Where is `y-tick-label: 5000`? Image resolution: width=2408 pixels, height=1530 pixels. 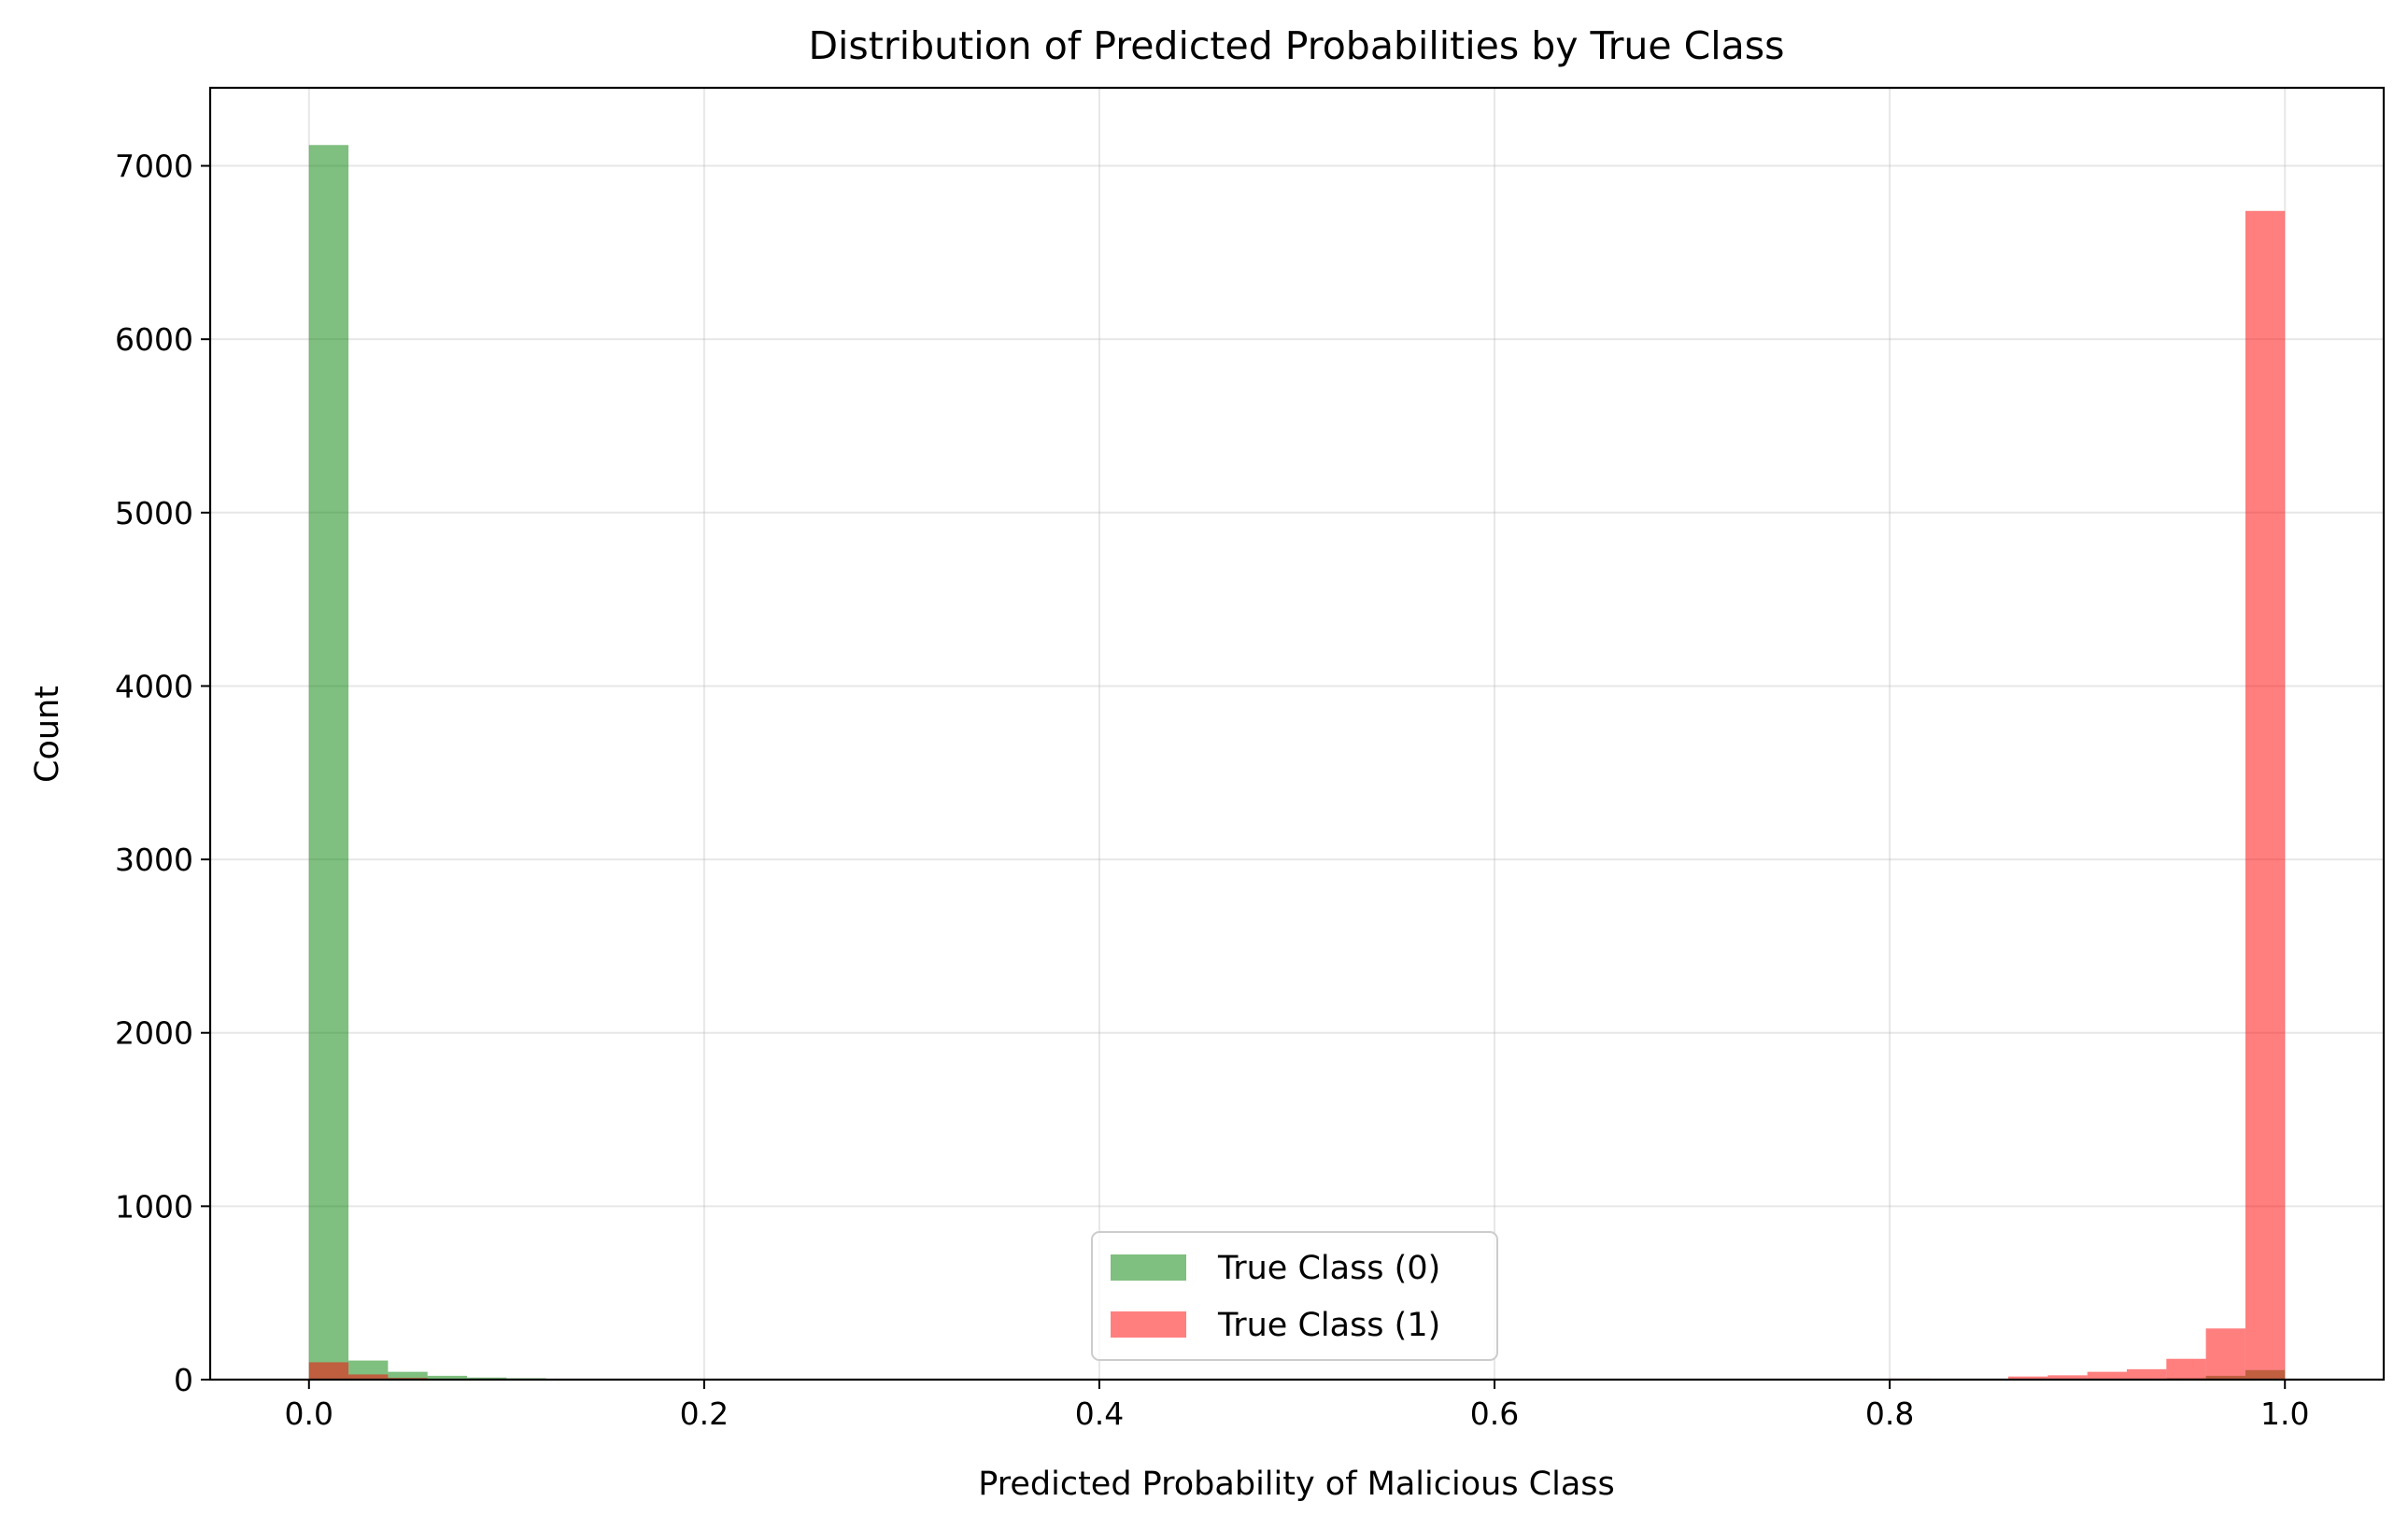
y-tick-label: 5000 is located at coordinates (154, 513).